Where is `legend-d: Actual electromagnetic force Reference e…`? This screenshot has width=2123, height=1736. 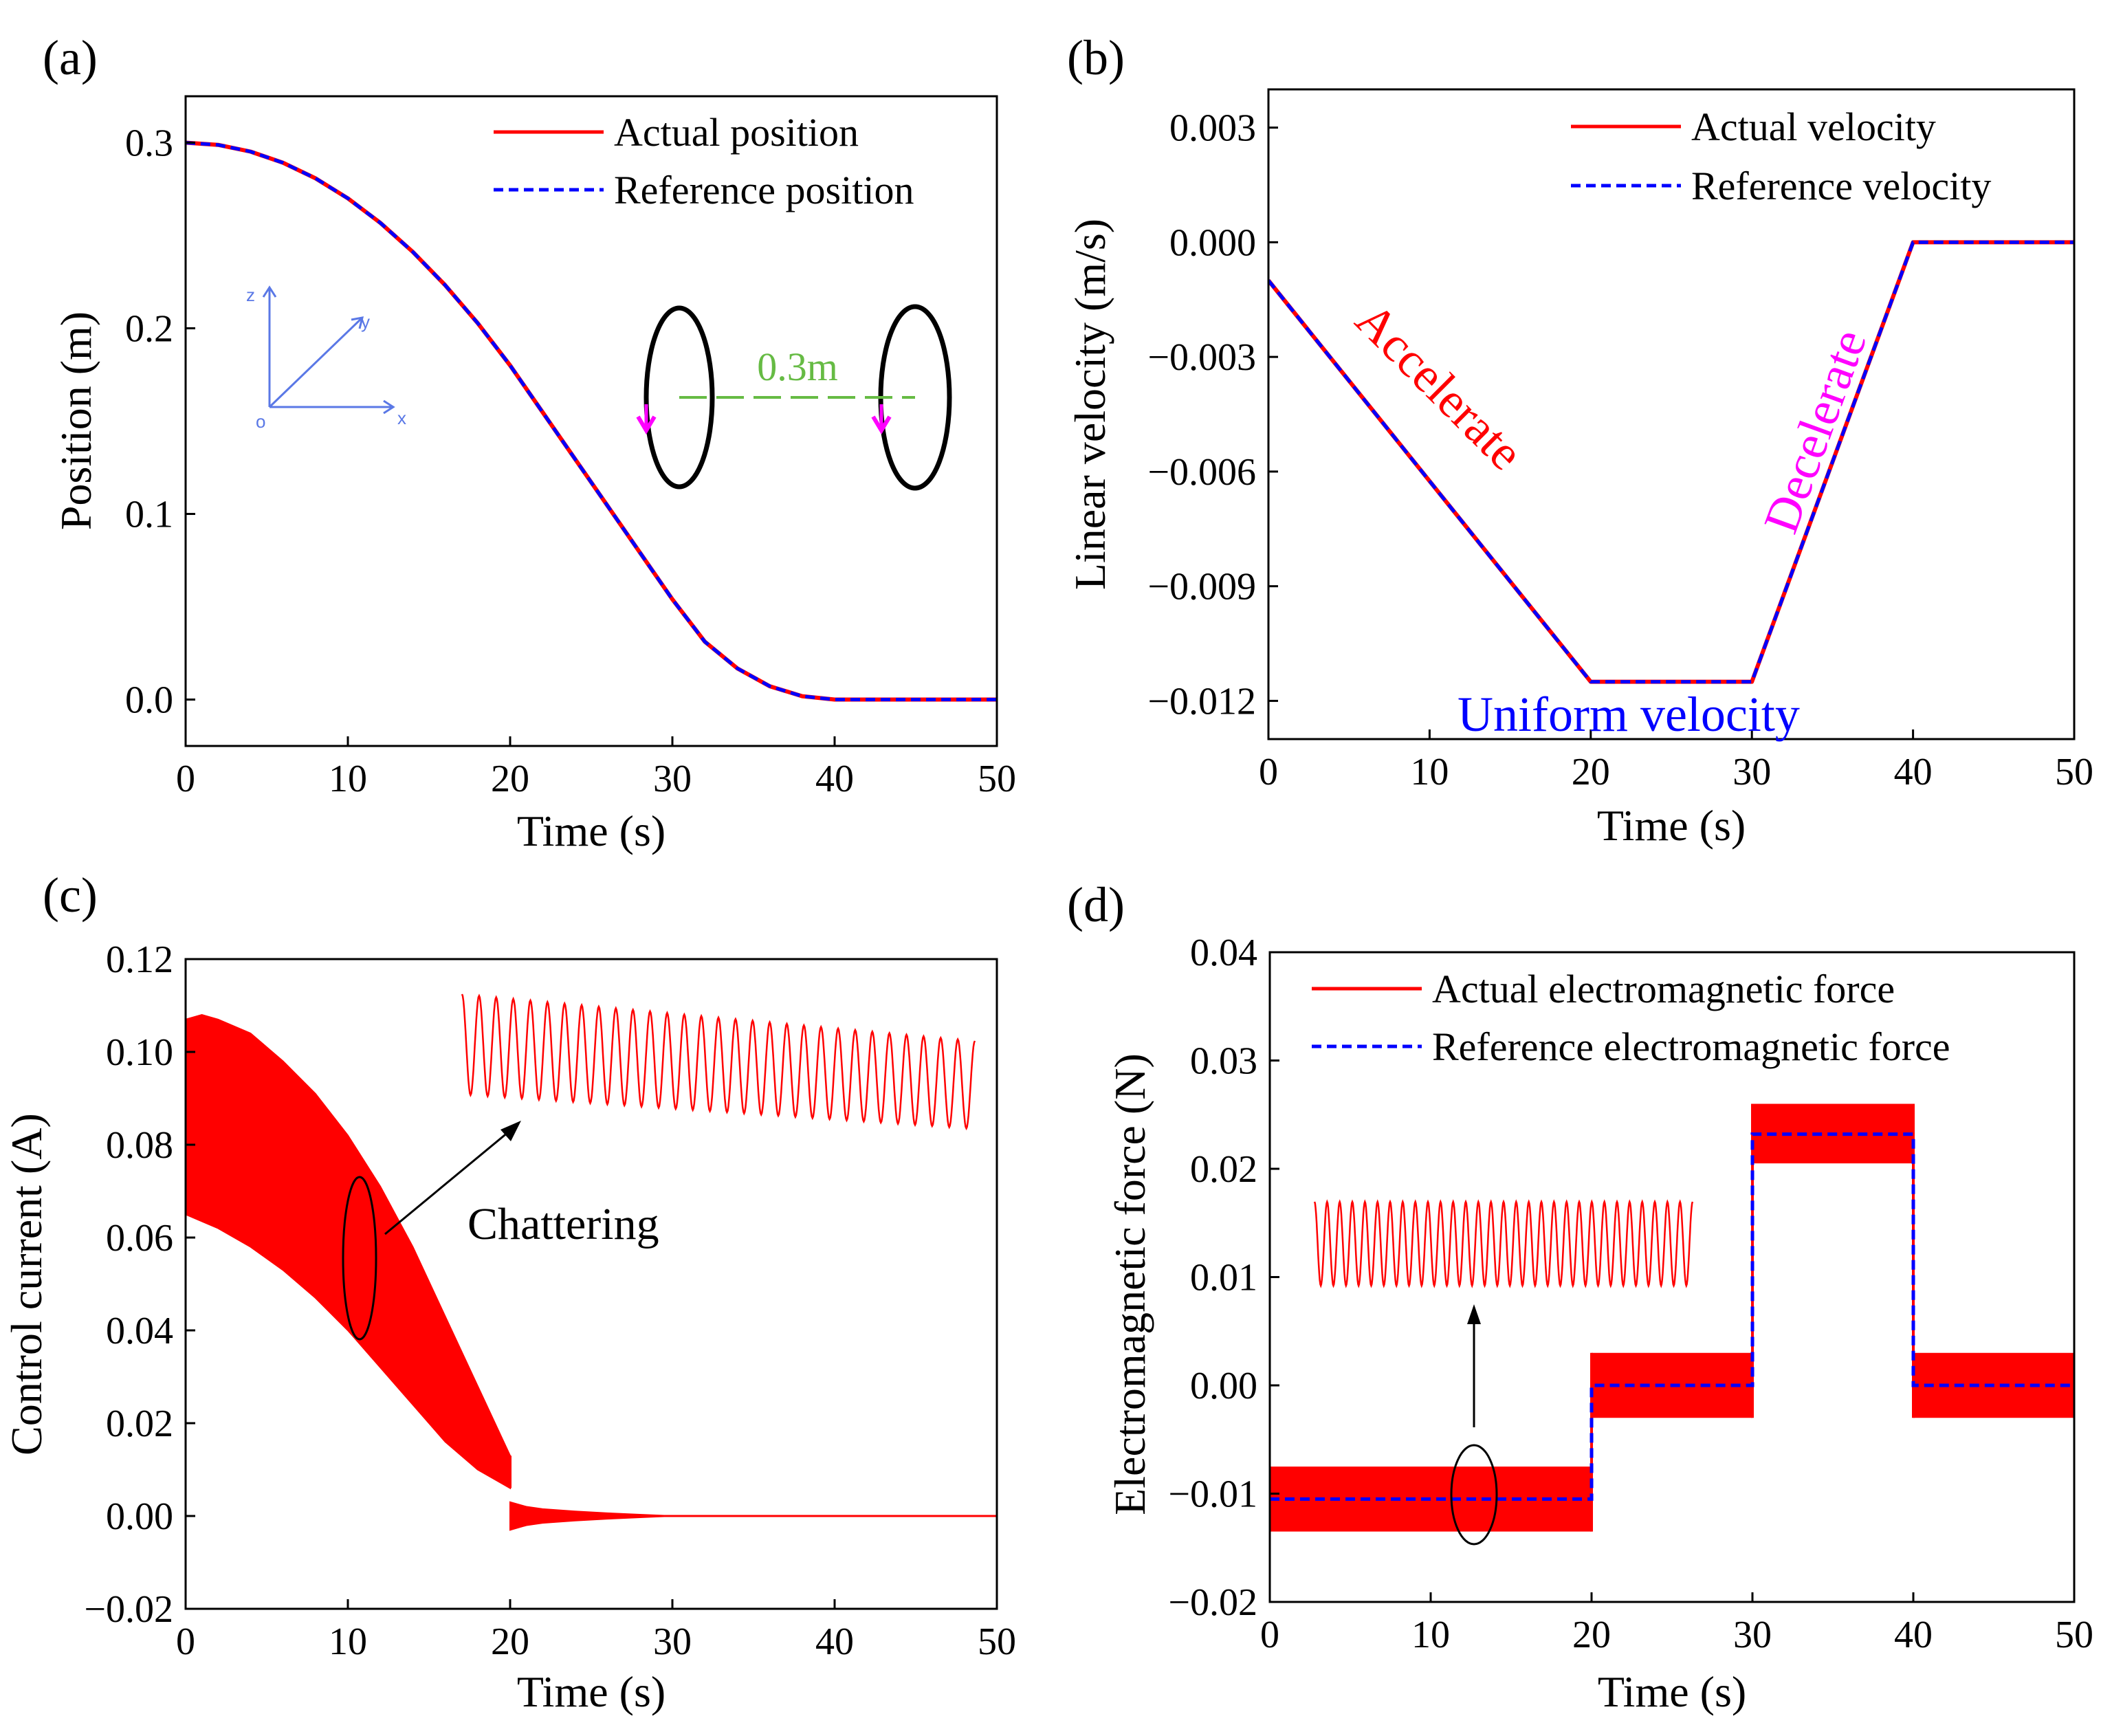 legend-d: Actual electromagnetic force Reference e… is located at coordinates (1631, 1018).